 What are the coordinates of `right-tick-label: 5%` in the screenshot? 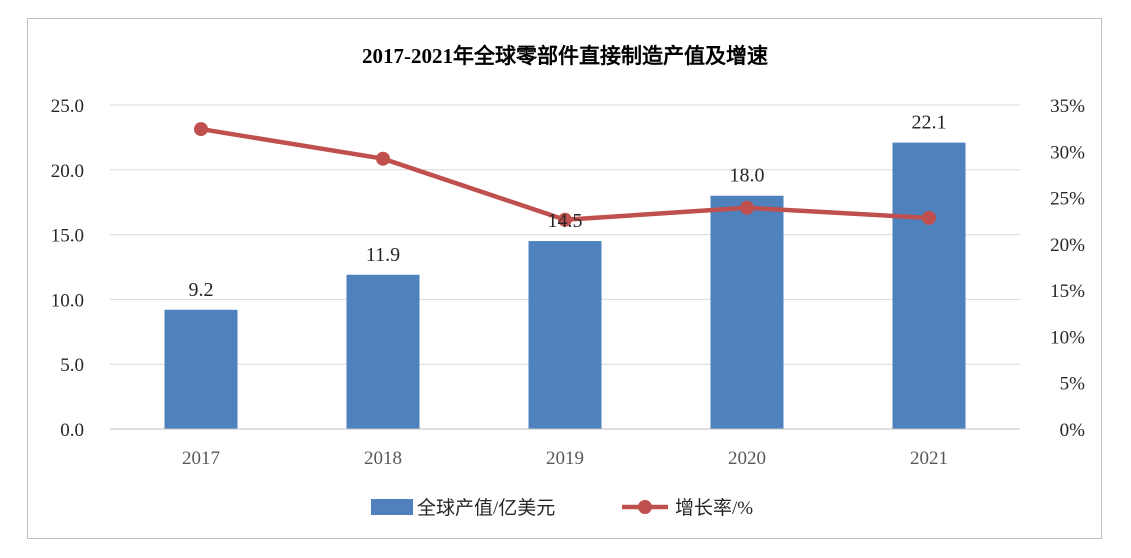 It's located at (1073, 384).